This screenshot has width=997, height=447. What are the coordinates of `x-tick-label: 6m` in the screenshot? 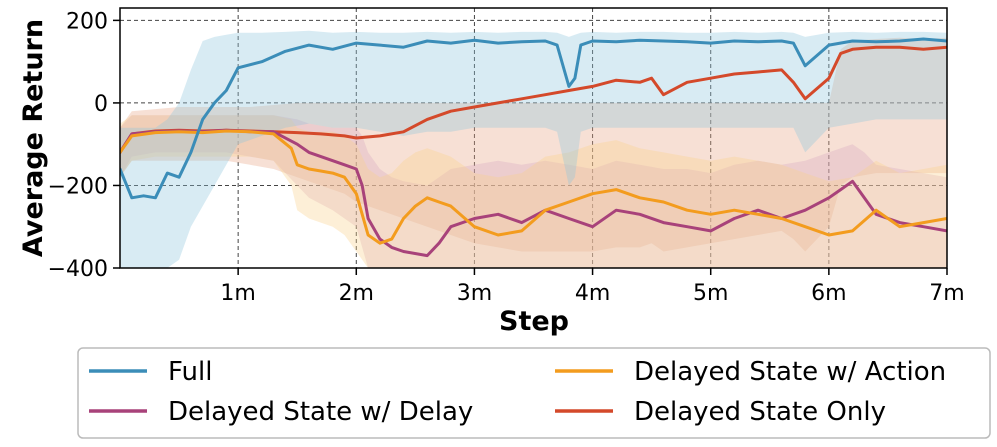 It's located at (828, 293).